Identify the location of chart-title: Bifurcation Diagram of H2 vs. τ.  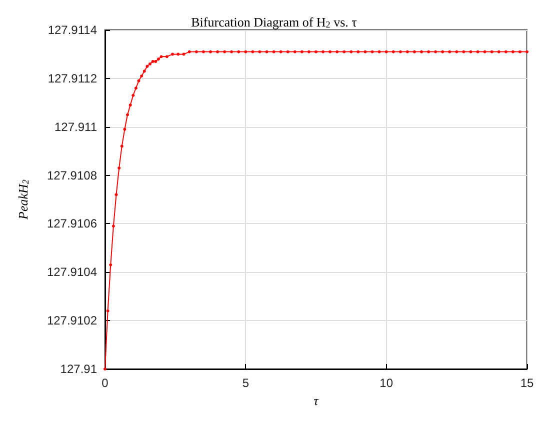
(274, 22).